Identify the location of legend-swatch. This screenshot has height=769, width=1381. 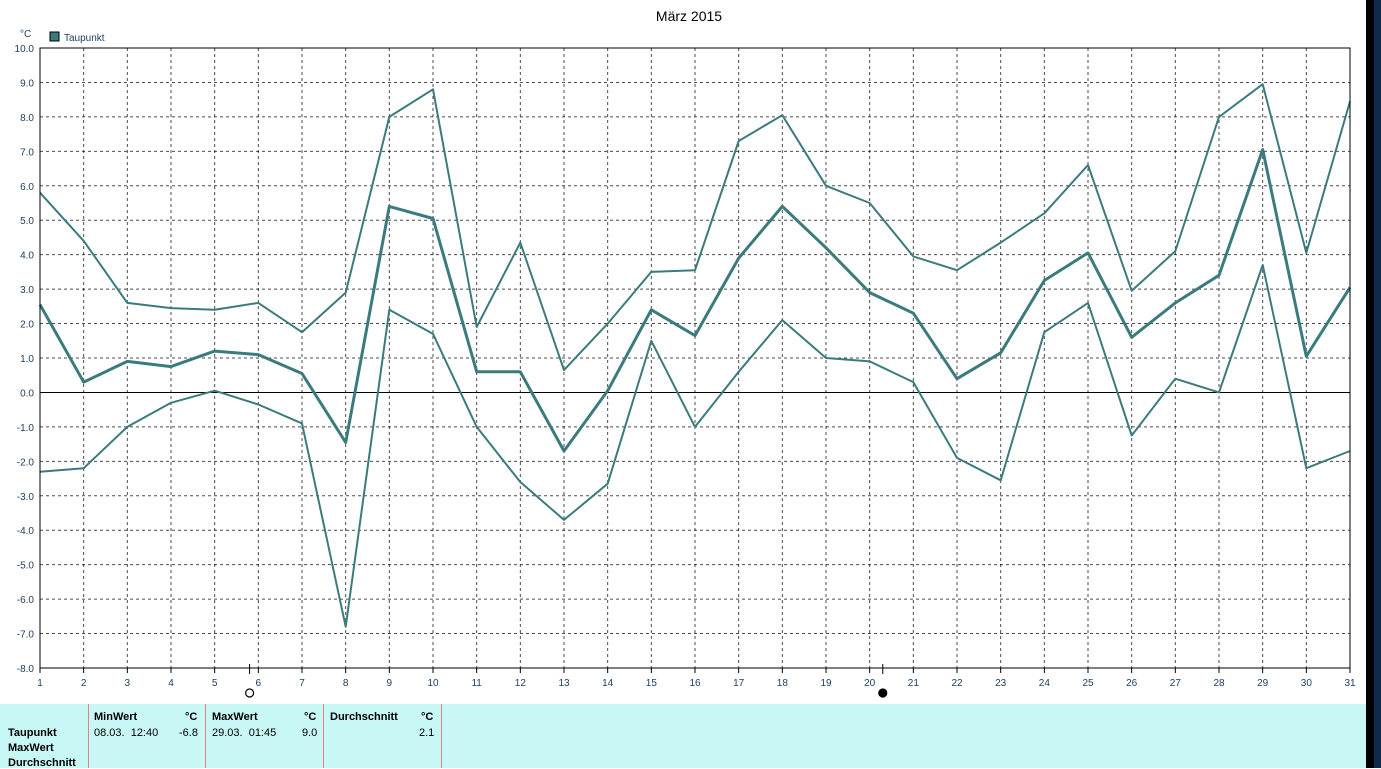
(54, 36).